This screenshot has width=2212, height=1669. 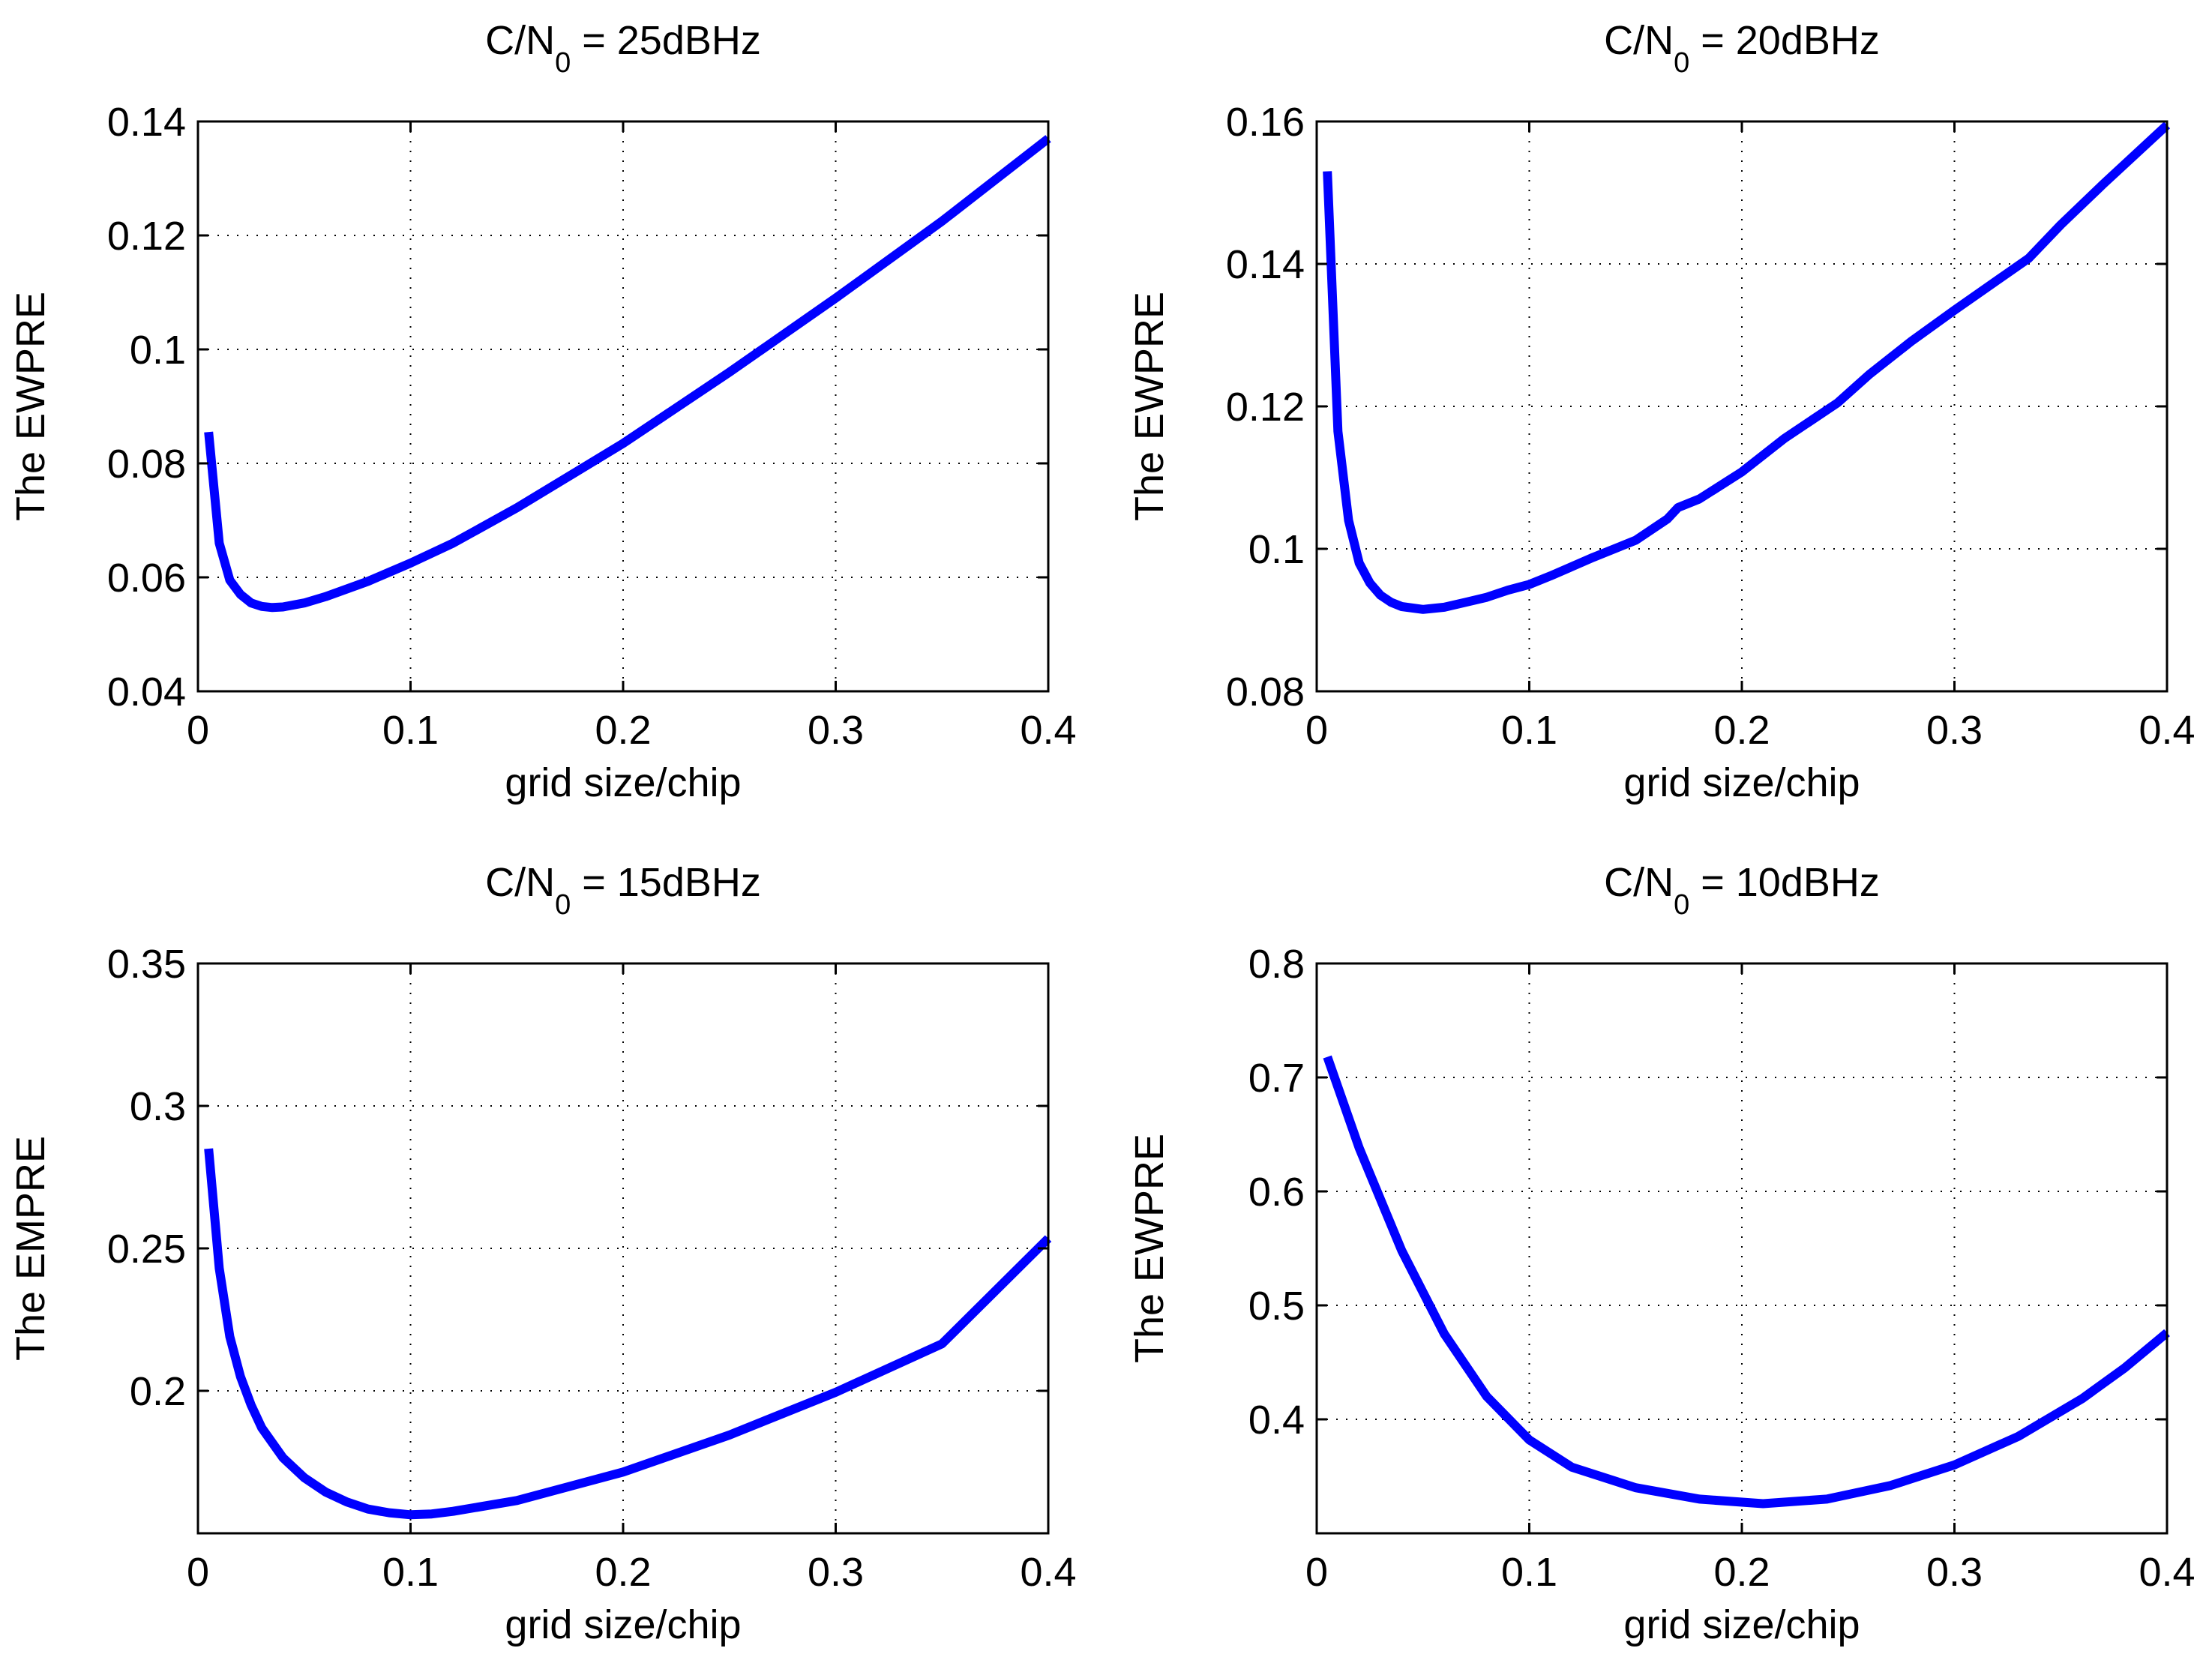 I want to click on y-tick-label: 0.2, so click(x=158, y=1391).